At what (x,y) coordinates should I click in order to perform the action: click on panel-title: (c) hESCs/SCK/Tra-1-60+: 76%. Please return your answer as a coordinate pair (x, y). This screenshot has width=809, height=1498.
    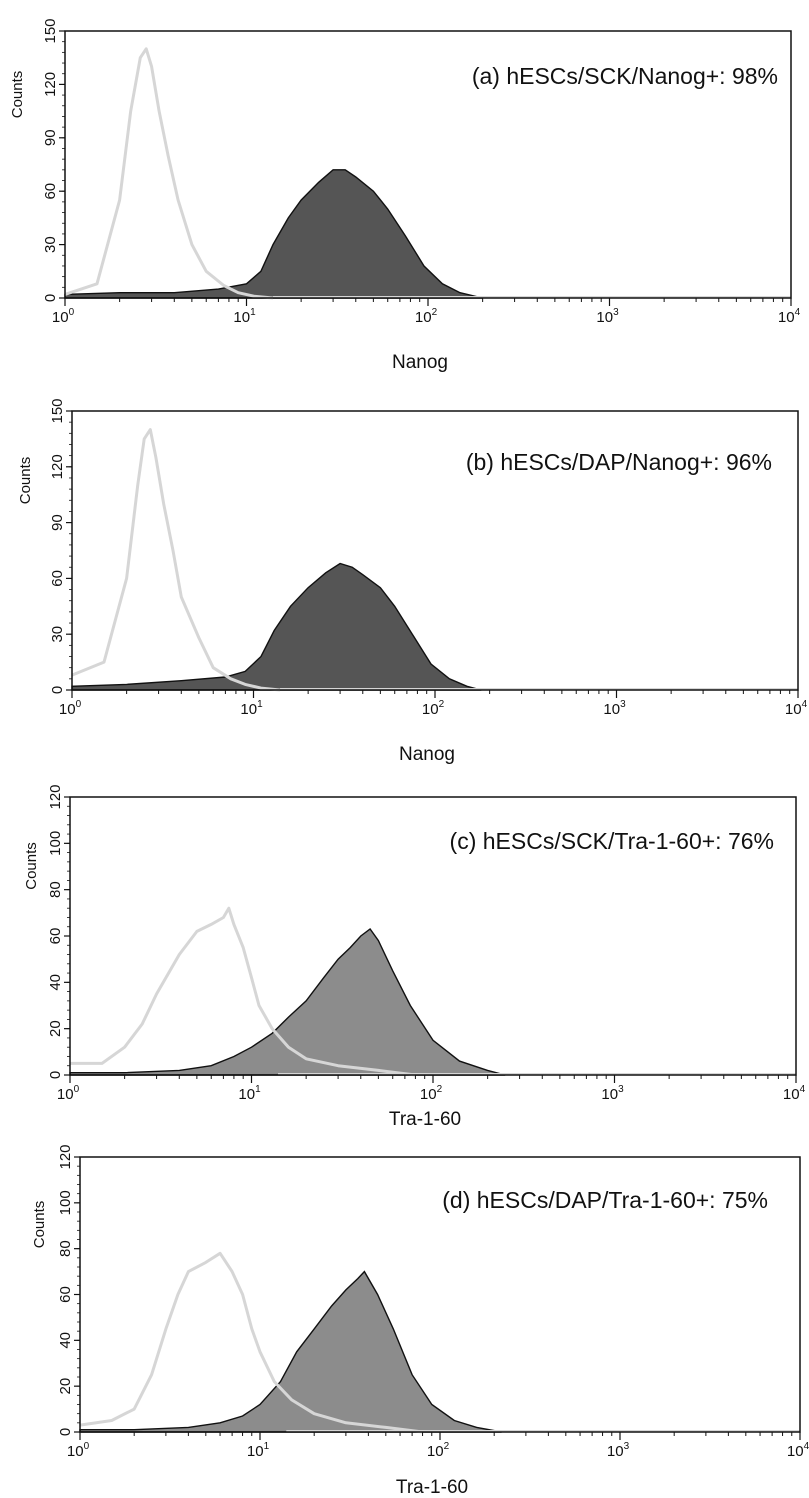
    Looking at the image, I should click on (612, 841).